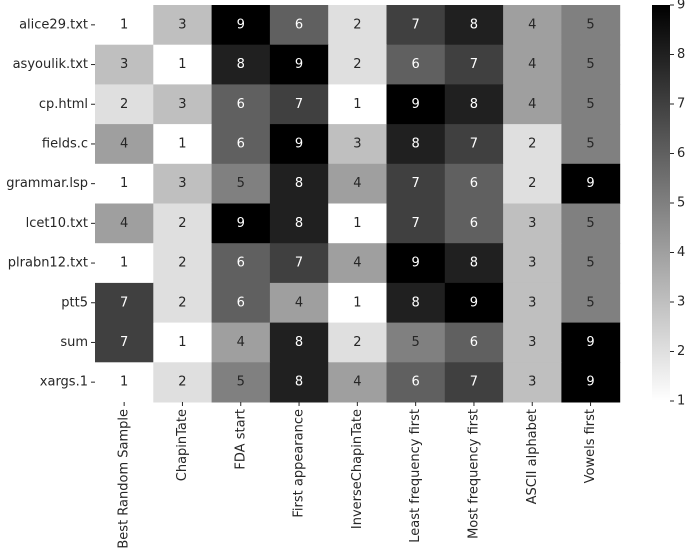 This screenshot has height=556, width=691. What do you see at coordinates (661, 203) in the screenshot?
I see `colorbar-gradient` at bounding box center [661, 203].